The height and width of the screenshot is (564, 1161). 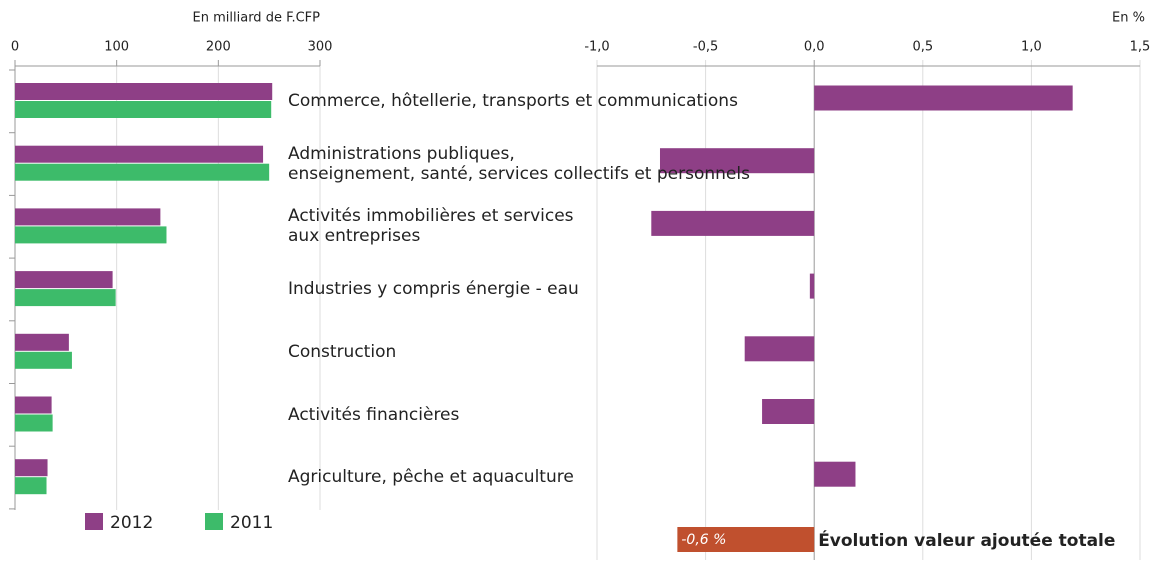 I want to click on legend-label: 2012, so click(x=131, y=523).